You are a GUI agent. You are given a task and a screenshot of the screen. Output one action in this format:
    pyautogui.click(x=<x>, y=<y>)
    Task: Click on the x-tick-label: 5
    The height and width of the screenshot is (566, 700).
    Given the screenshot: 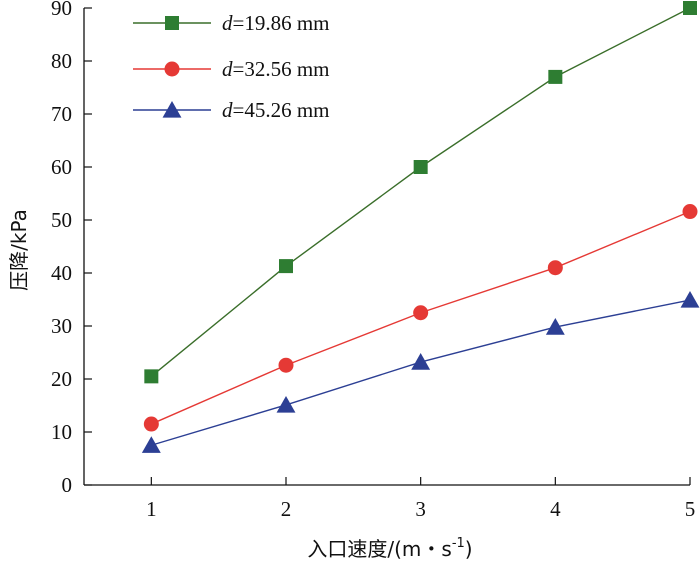 What is the action you would take?
    pyautogui.click(x=690, y=509)
    